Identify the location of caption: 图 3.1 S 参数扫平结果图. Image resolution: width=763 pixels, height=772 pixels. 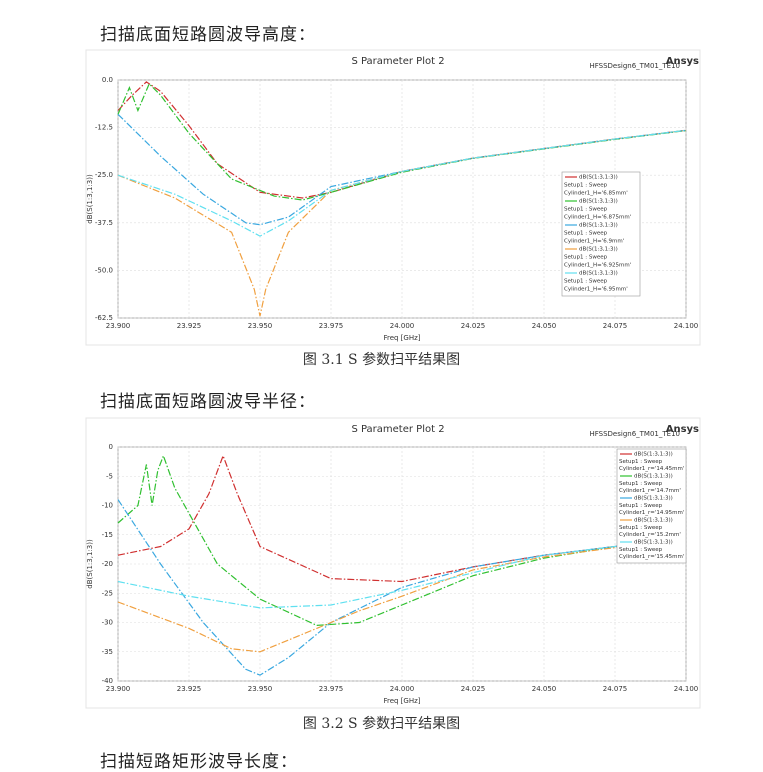
(381, 360).